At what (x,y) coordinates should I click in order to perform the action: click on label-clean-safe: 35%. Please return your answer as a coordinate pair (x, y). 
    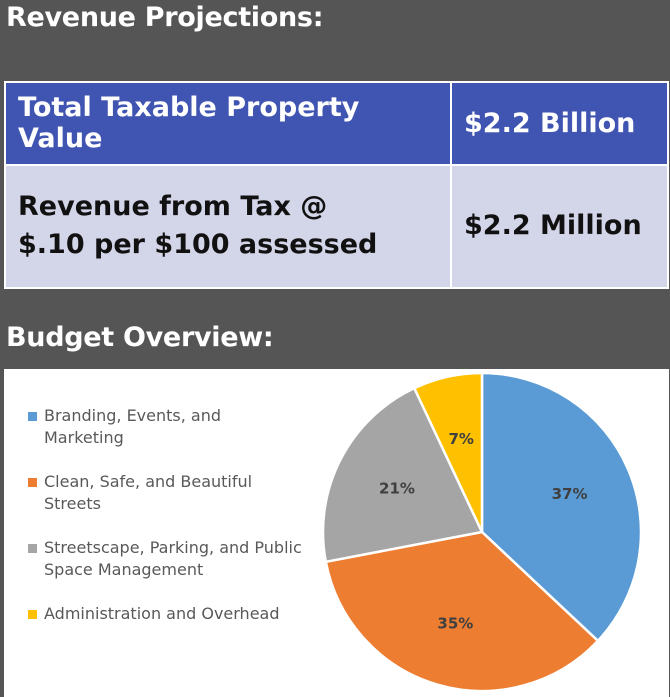
    Looking at the image, I should click on (455, 624).